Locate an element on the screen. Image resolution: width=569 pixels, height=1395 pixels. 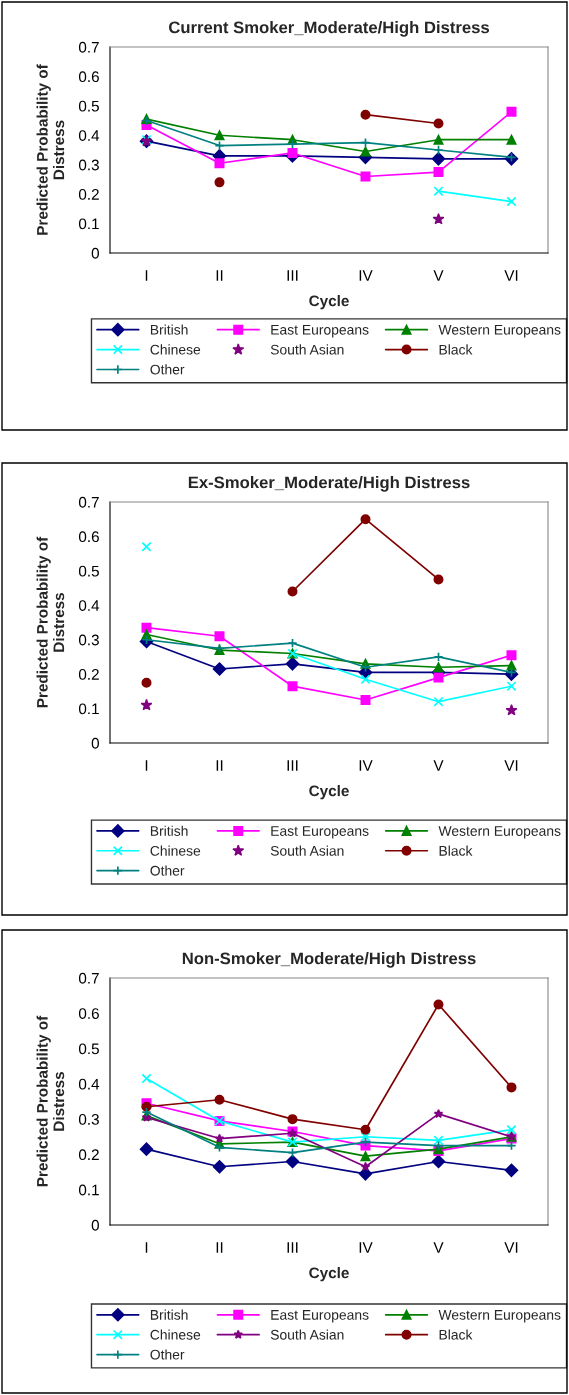
chart-title: Non-Smoker_Moderate/High Distress is located at coordinates (329, 960).